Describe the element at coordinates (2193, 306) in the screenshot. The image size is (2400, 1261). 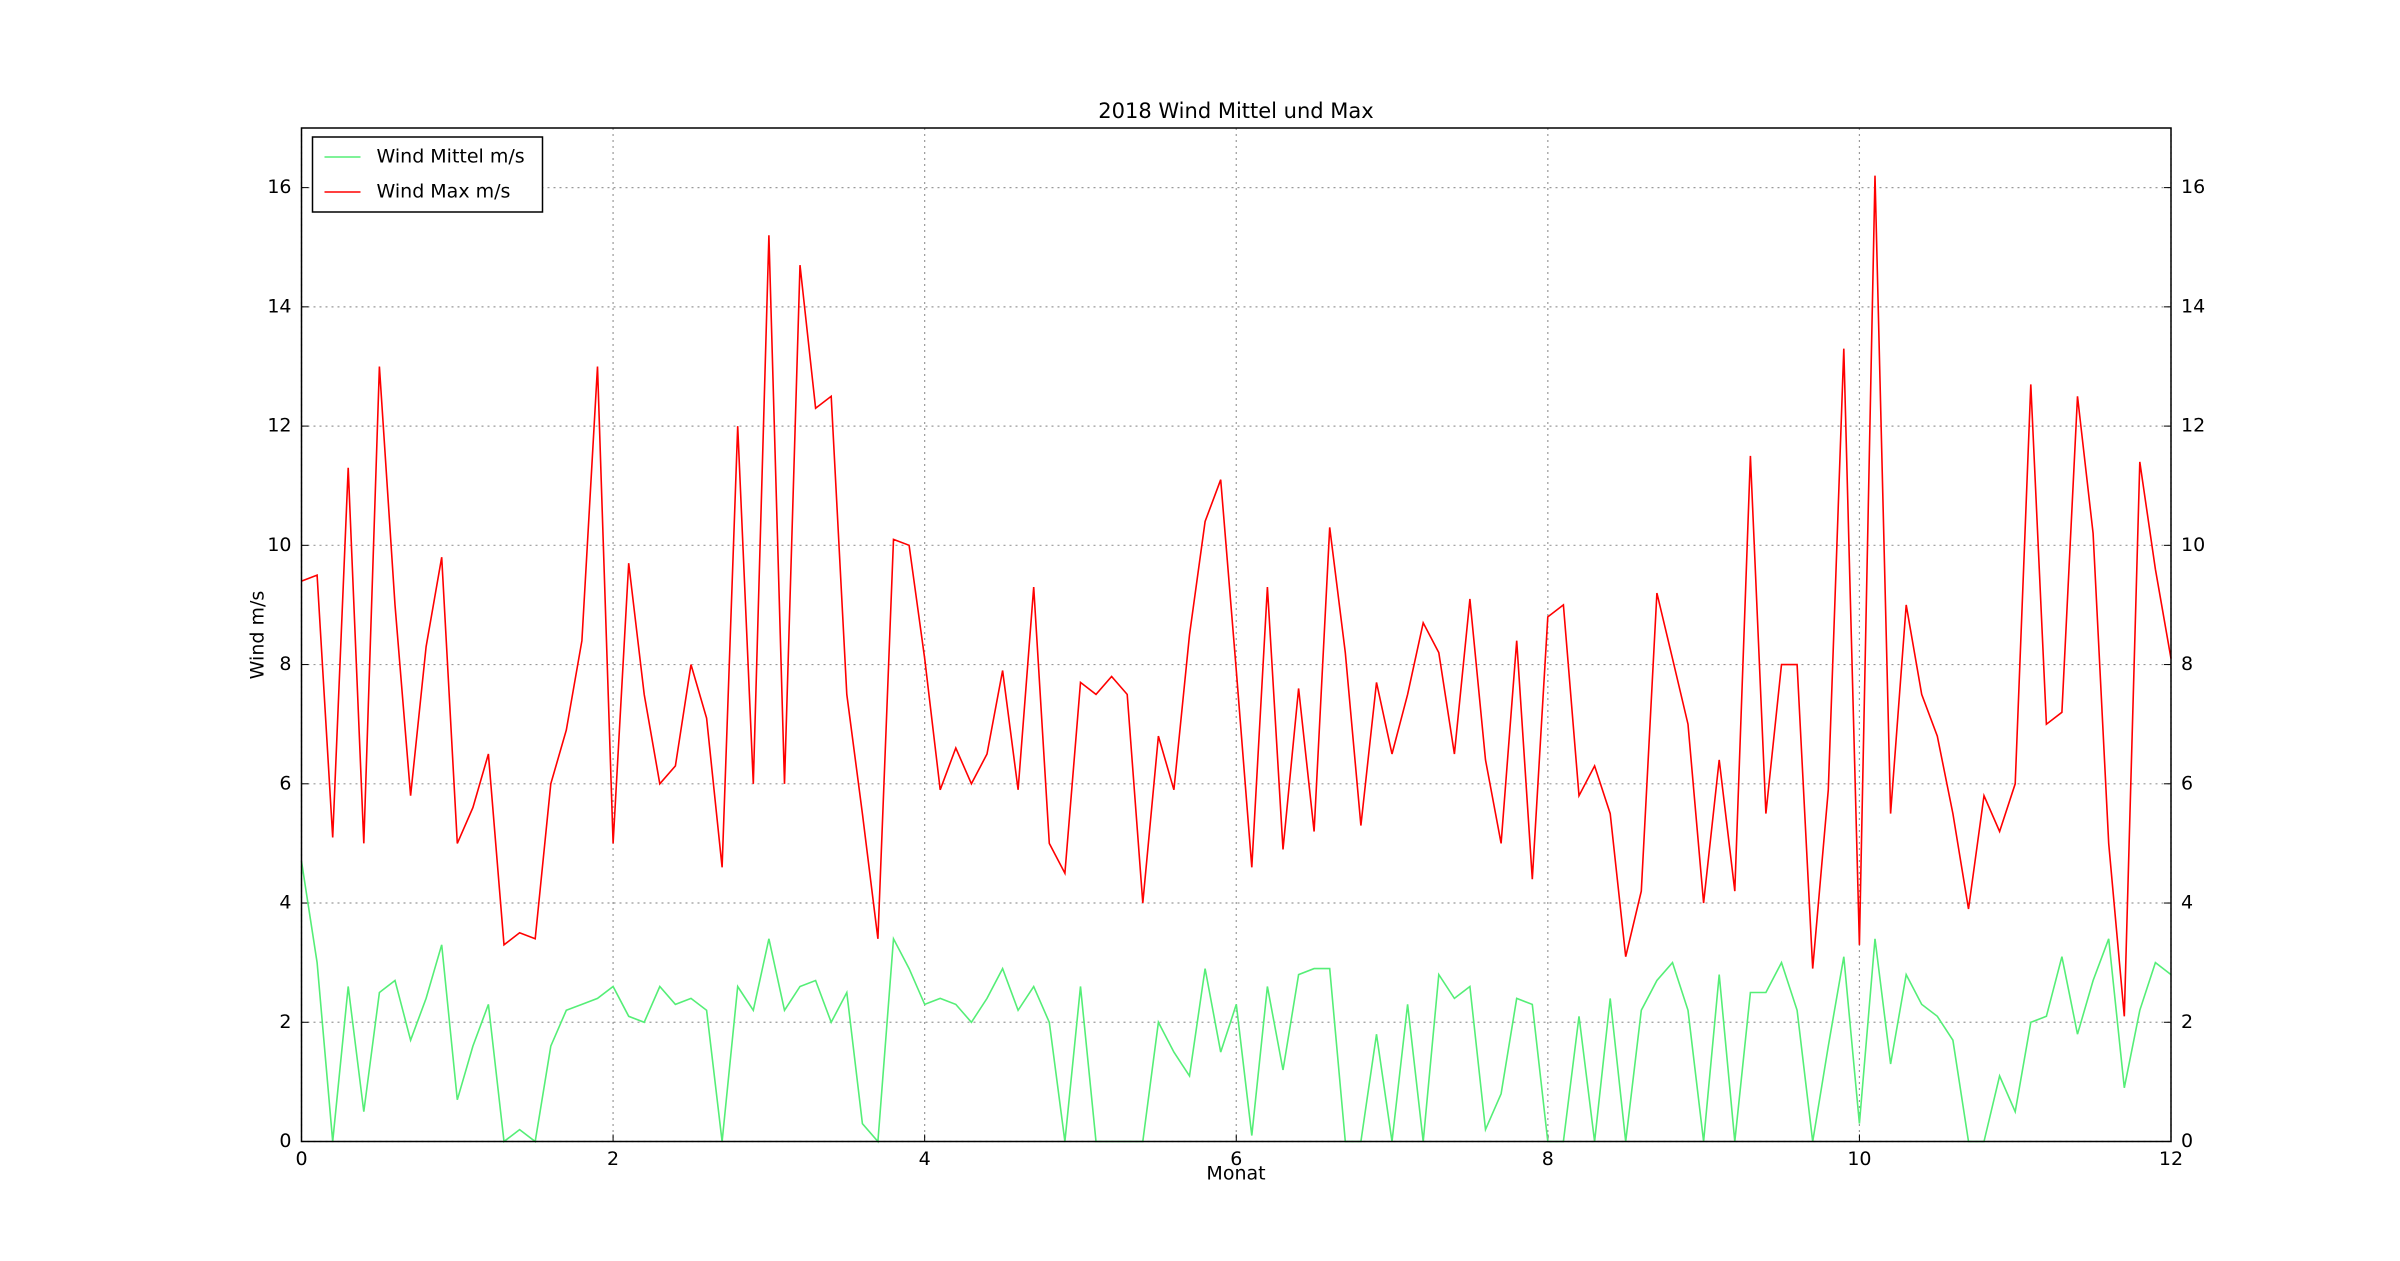
I see `y2-tick-label: 14` at that location.